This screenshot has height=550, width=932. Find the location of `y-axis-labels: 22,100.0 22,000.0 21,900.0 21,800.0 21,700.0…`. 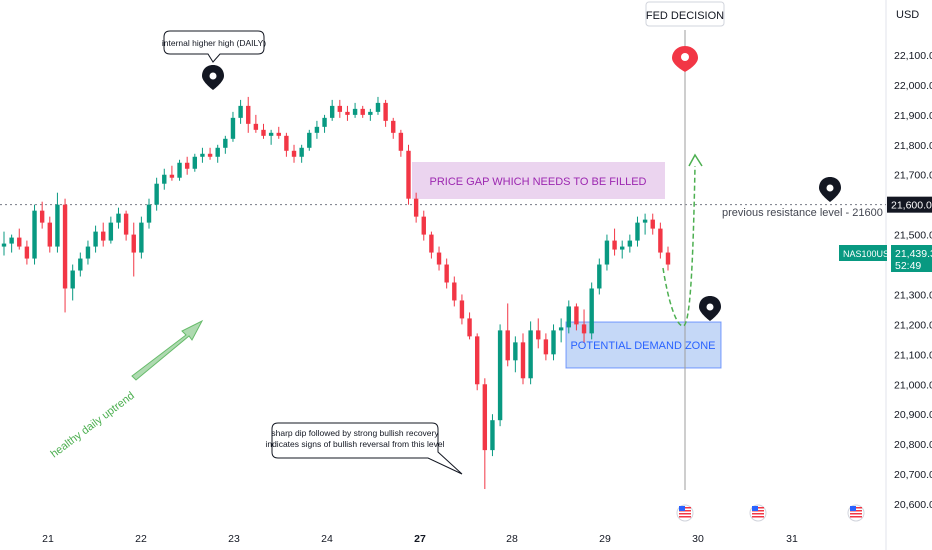

y-axis-labels: 22,100.0 22,000.0 21,900.0 21,800.0 21,700.0… is located at coordinates (913, 280).